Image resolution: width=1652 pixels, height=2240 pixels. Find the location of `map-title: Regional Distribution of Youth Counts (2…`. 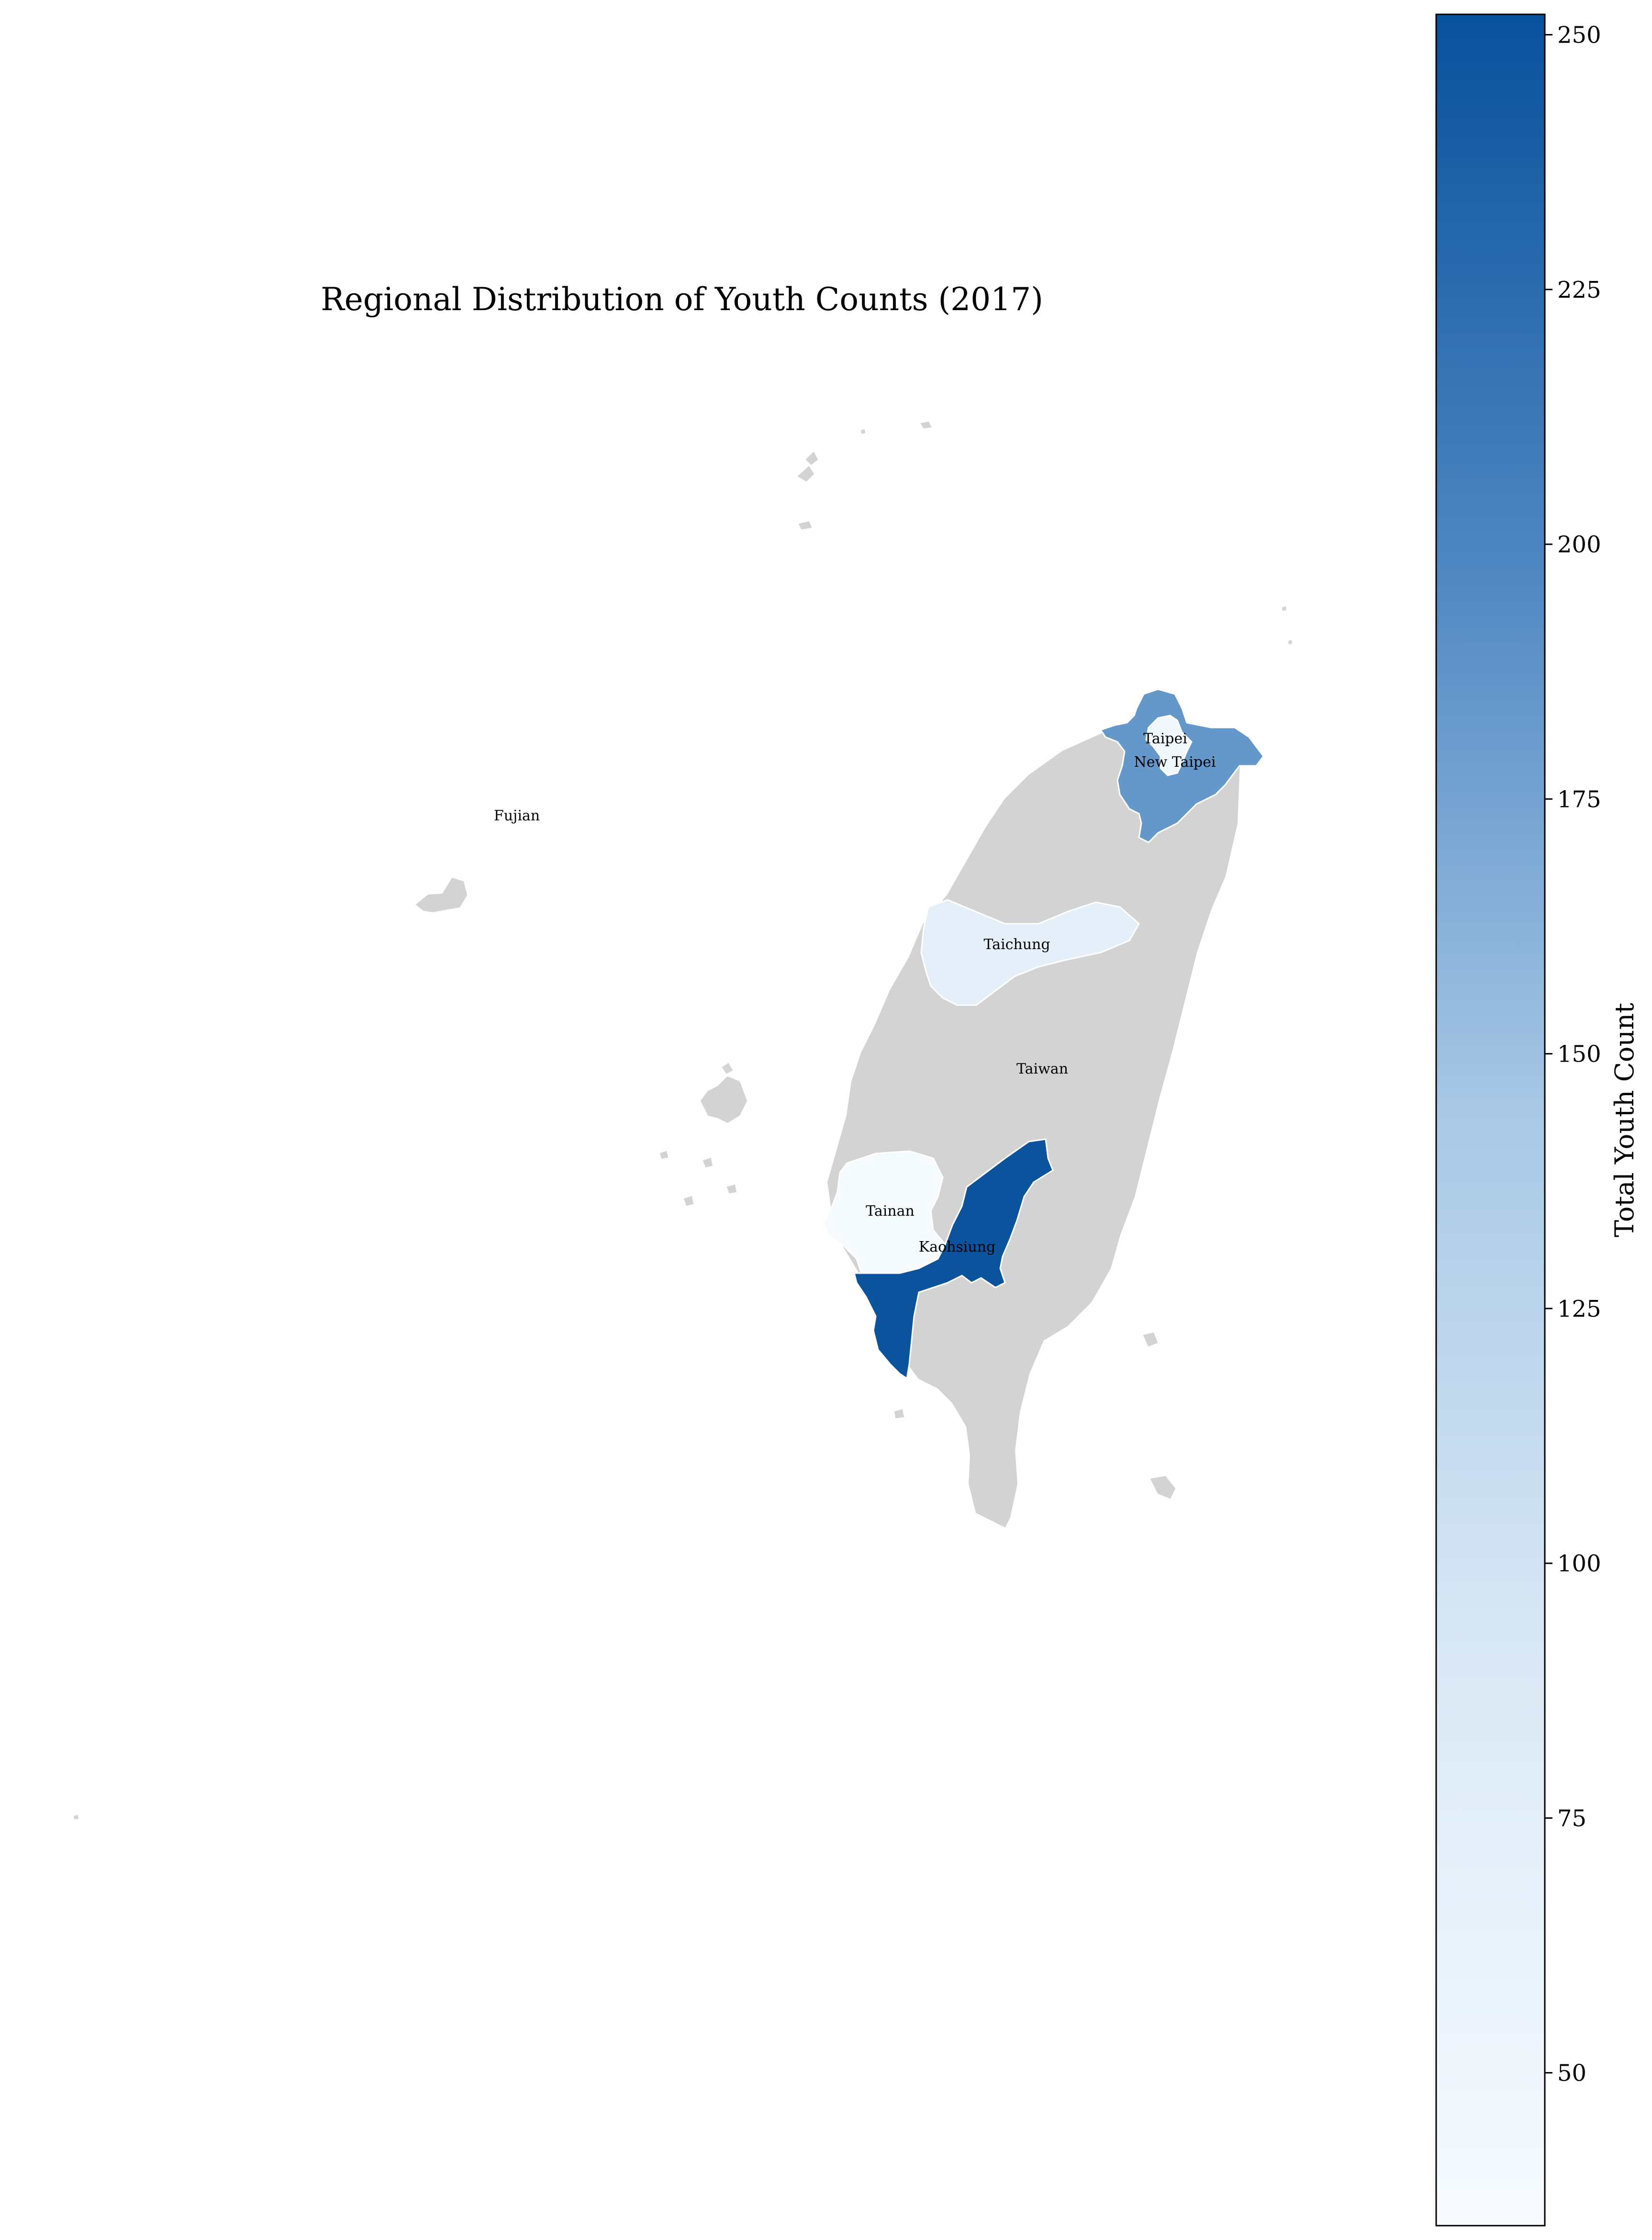

map-title: Regional Distribution of Youth Counts (2… is located at coordinates (682, 299).